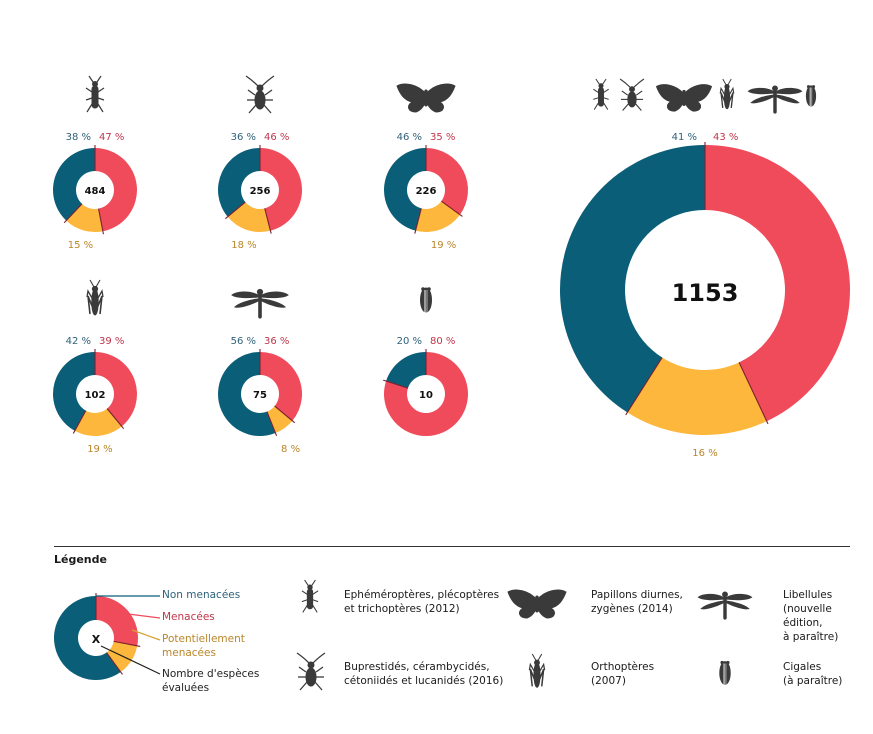  What do you see at coordinates (426, 191) in the screenshot?
I see `total-count-label: 226` at bounding box center [426, 191].